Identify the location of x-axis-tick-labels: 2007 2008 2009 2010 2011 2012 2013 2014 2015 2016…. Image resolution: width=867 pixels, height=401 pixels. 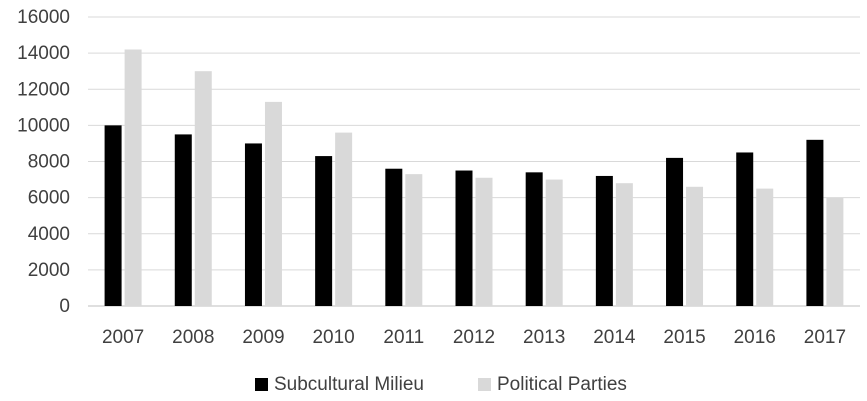
(474, 337).